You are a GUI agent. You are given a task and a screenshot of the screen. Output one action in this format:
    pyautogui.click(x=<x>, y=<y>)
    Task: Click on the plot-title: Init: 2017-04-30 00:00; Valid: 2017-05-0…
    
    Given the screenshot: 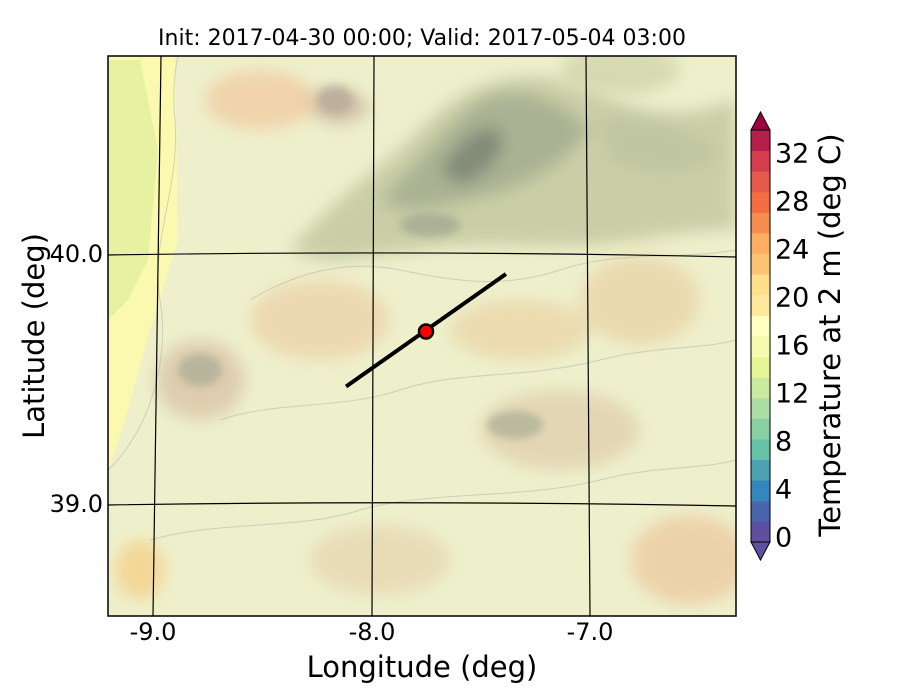 What is the action you would take?
    pyautogui.click(x=422, y=38)
    